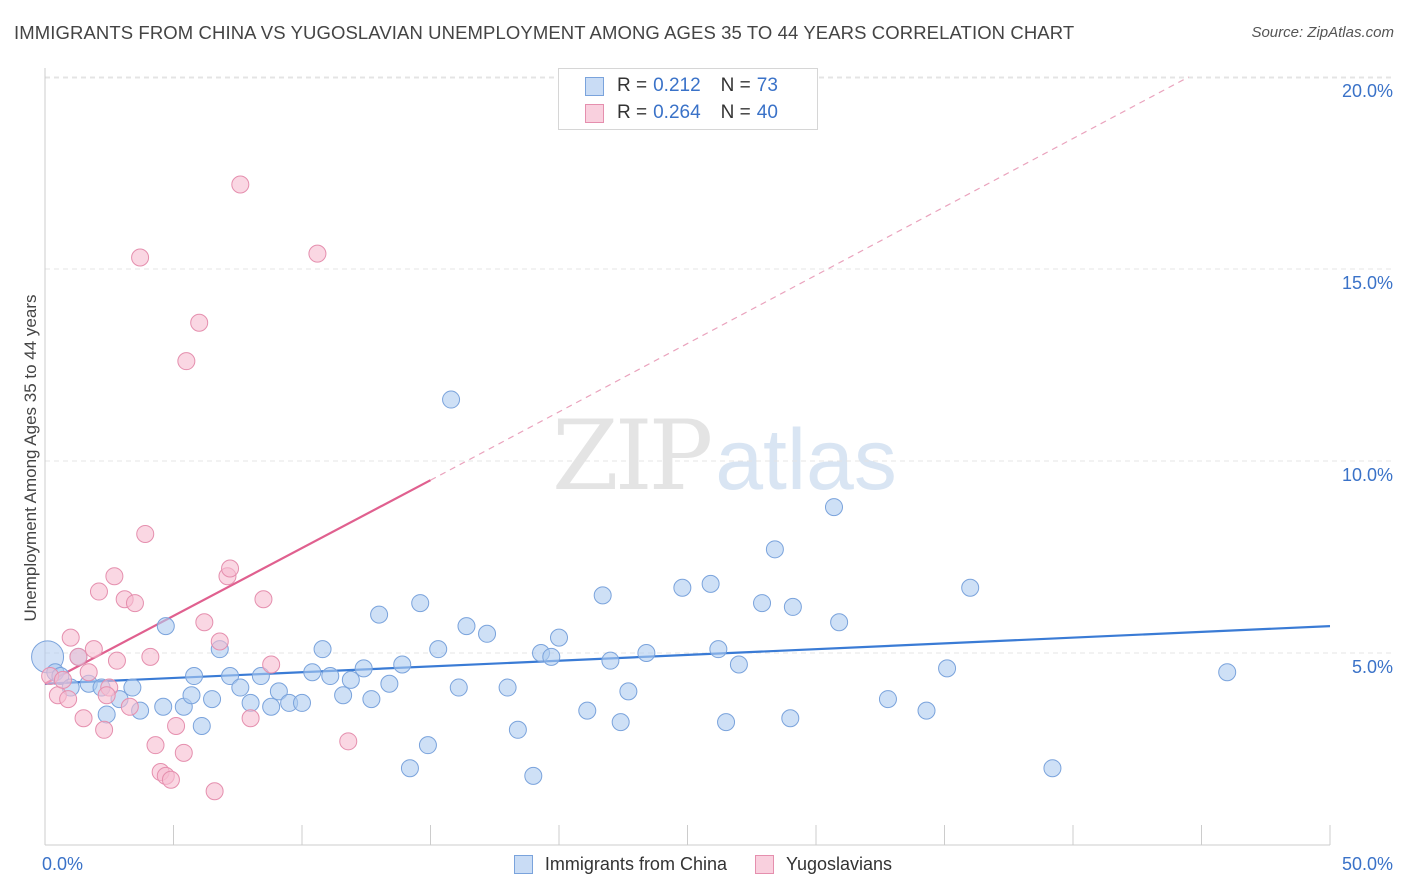 This screenshot has height=892, width=1406. What do you see at coordinates (767, 85) in the screenshot?
I see `china-n-value: 73` at bounding box center [767, 85].